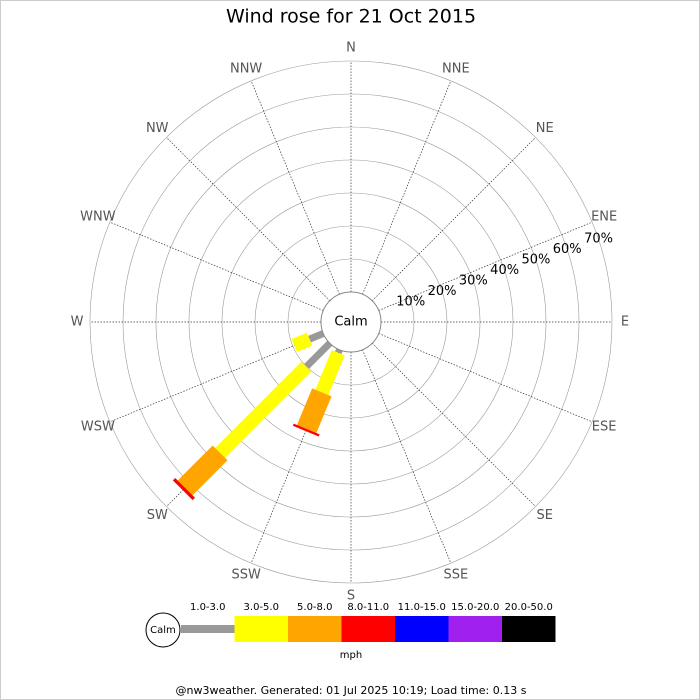  What do you see at coordinates (246, 575) in the screenshot?
I see `direction-label: SSW` at bounding box center [246, 575].